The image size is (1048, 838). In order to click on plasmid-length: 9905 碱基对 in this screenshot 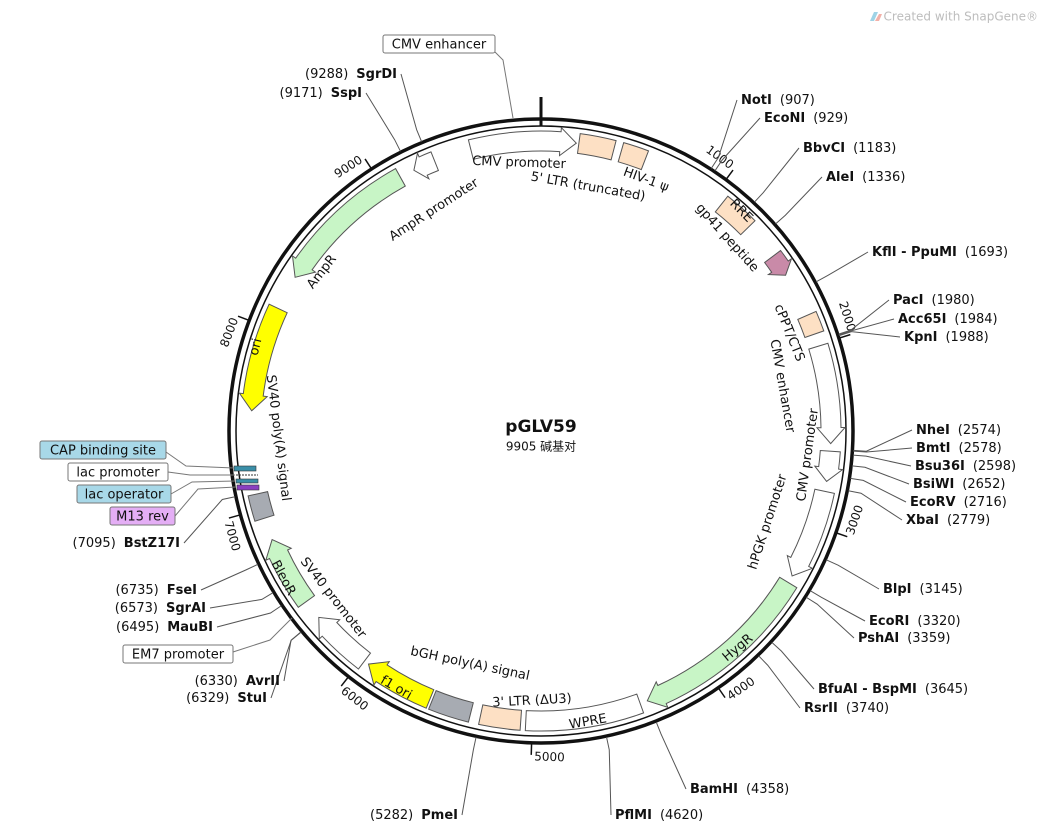, I will do `click(541, 447)`.